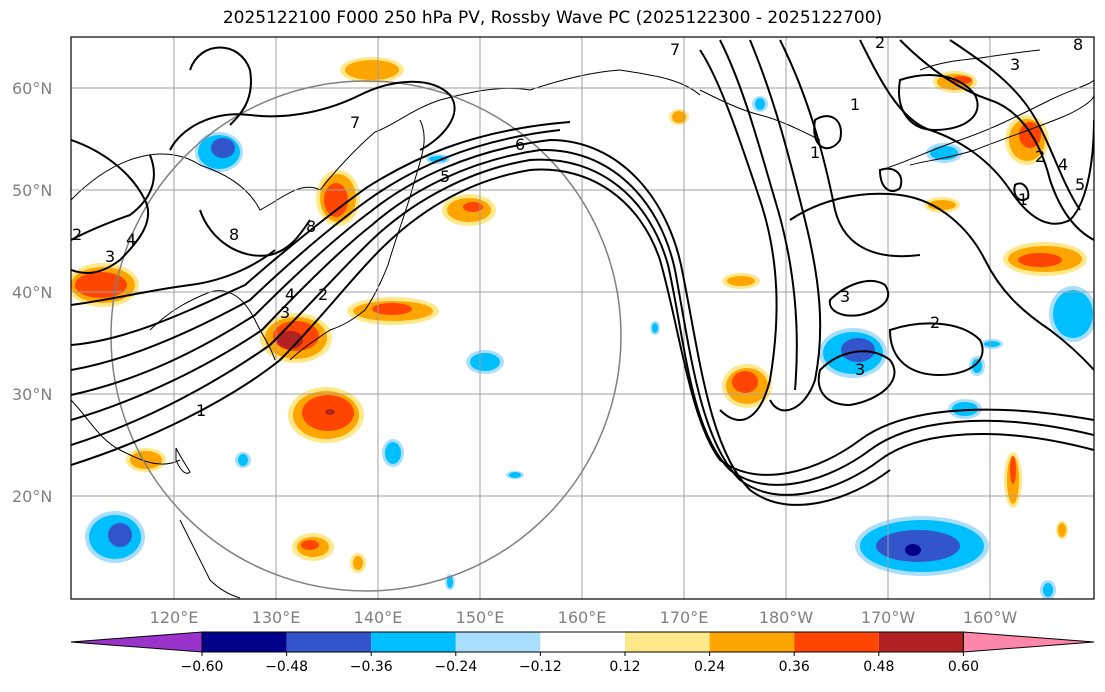 This screenshot has width=1105, height=692. I want to click on lon-label: 160°E, so click(582, 617).